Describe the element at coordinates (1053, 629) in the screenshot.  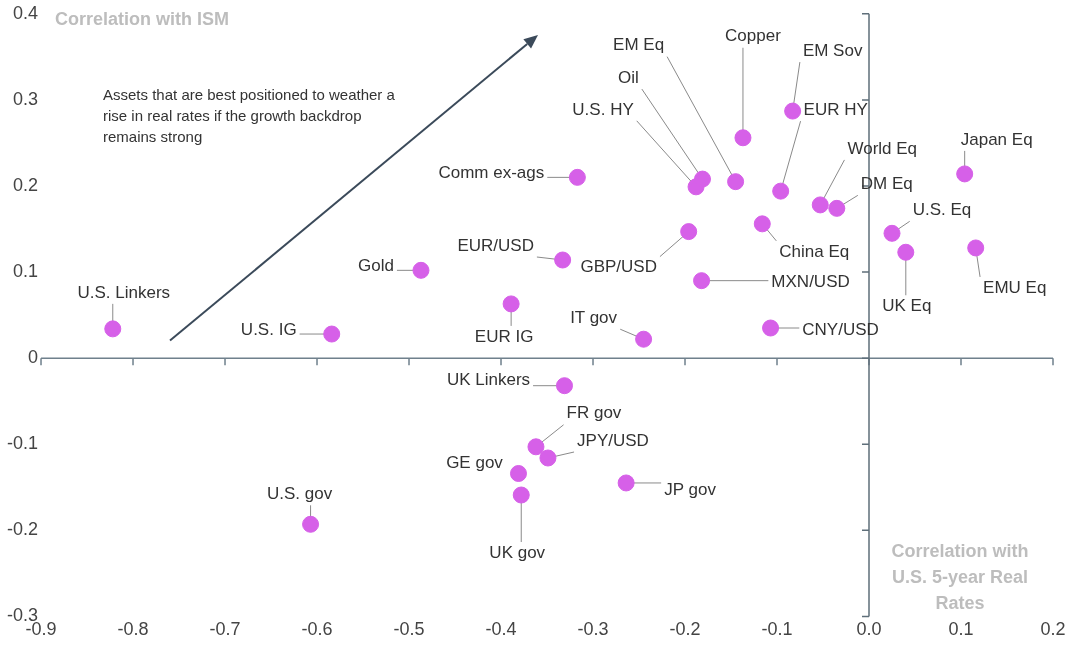
I see `x-tick-label: 0.2` at that location.